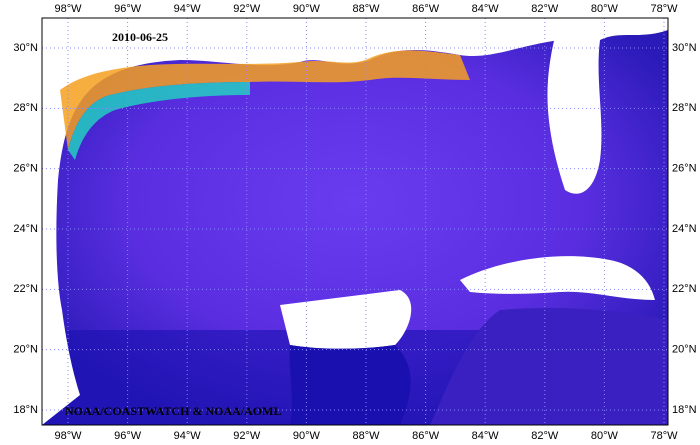 This screenshot has width=700, height=445. I want to click on lon-label-top: 96°W, so click(128, 9).